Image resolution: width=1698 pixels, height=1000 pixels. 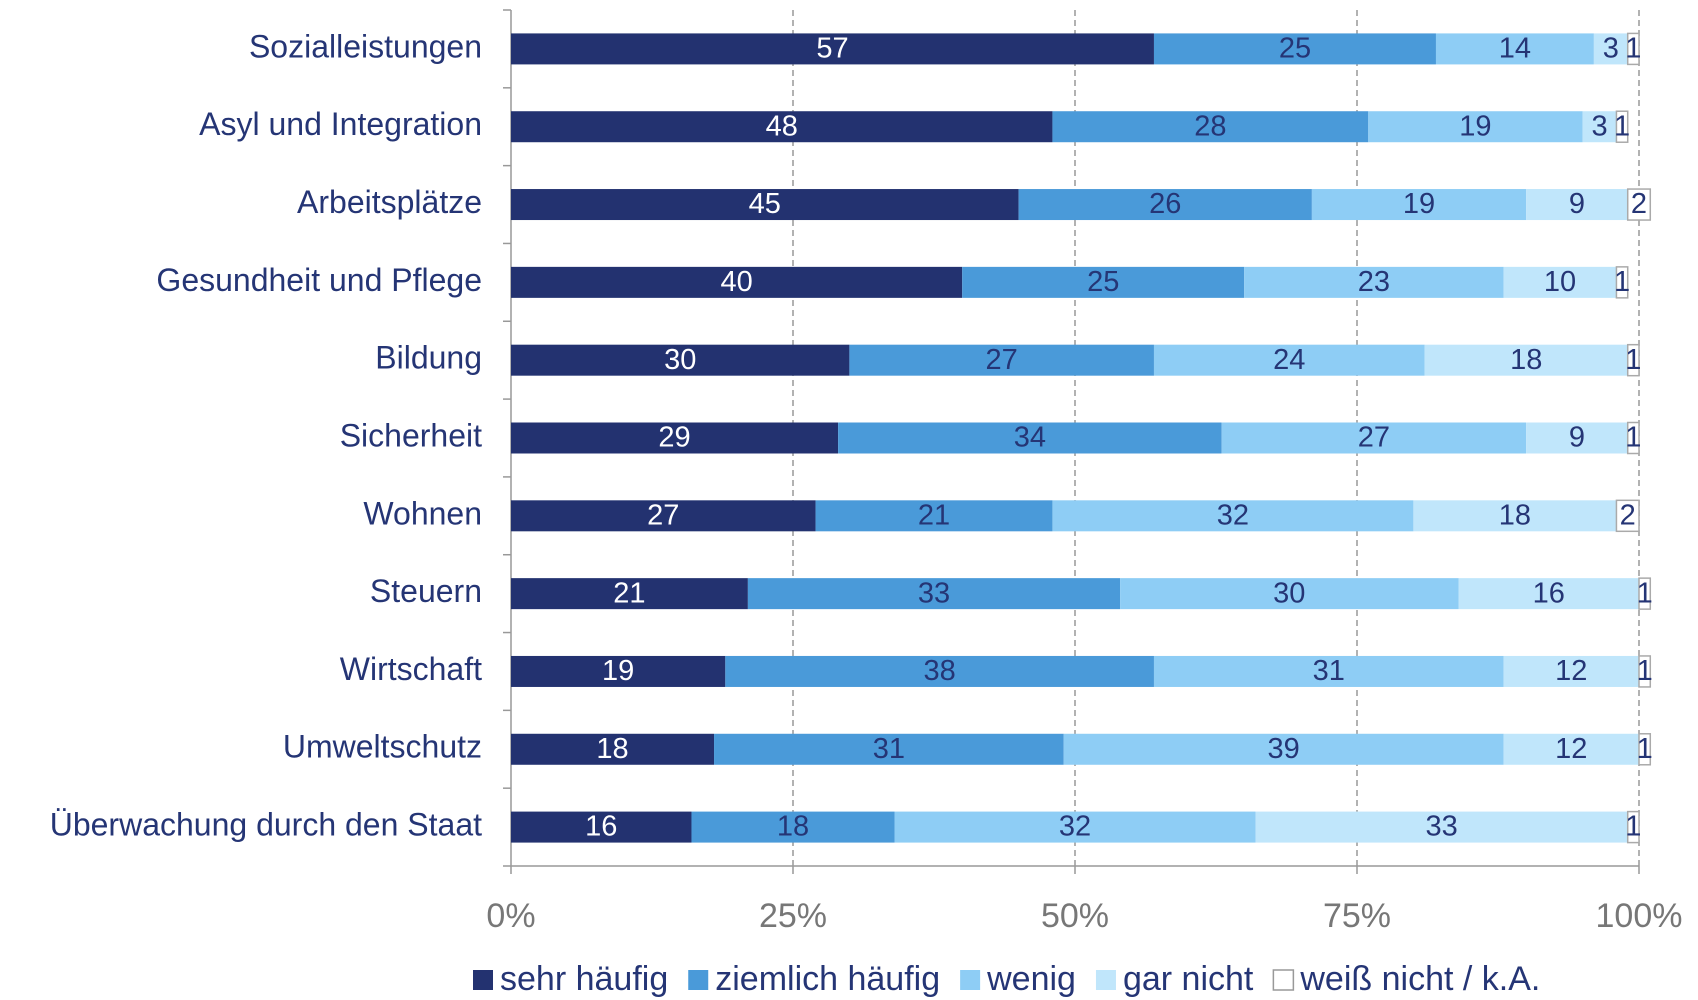 I want to click on y-tick-label: Steuern, so click(x=426, y=591).